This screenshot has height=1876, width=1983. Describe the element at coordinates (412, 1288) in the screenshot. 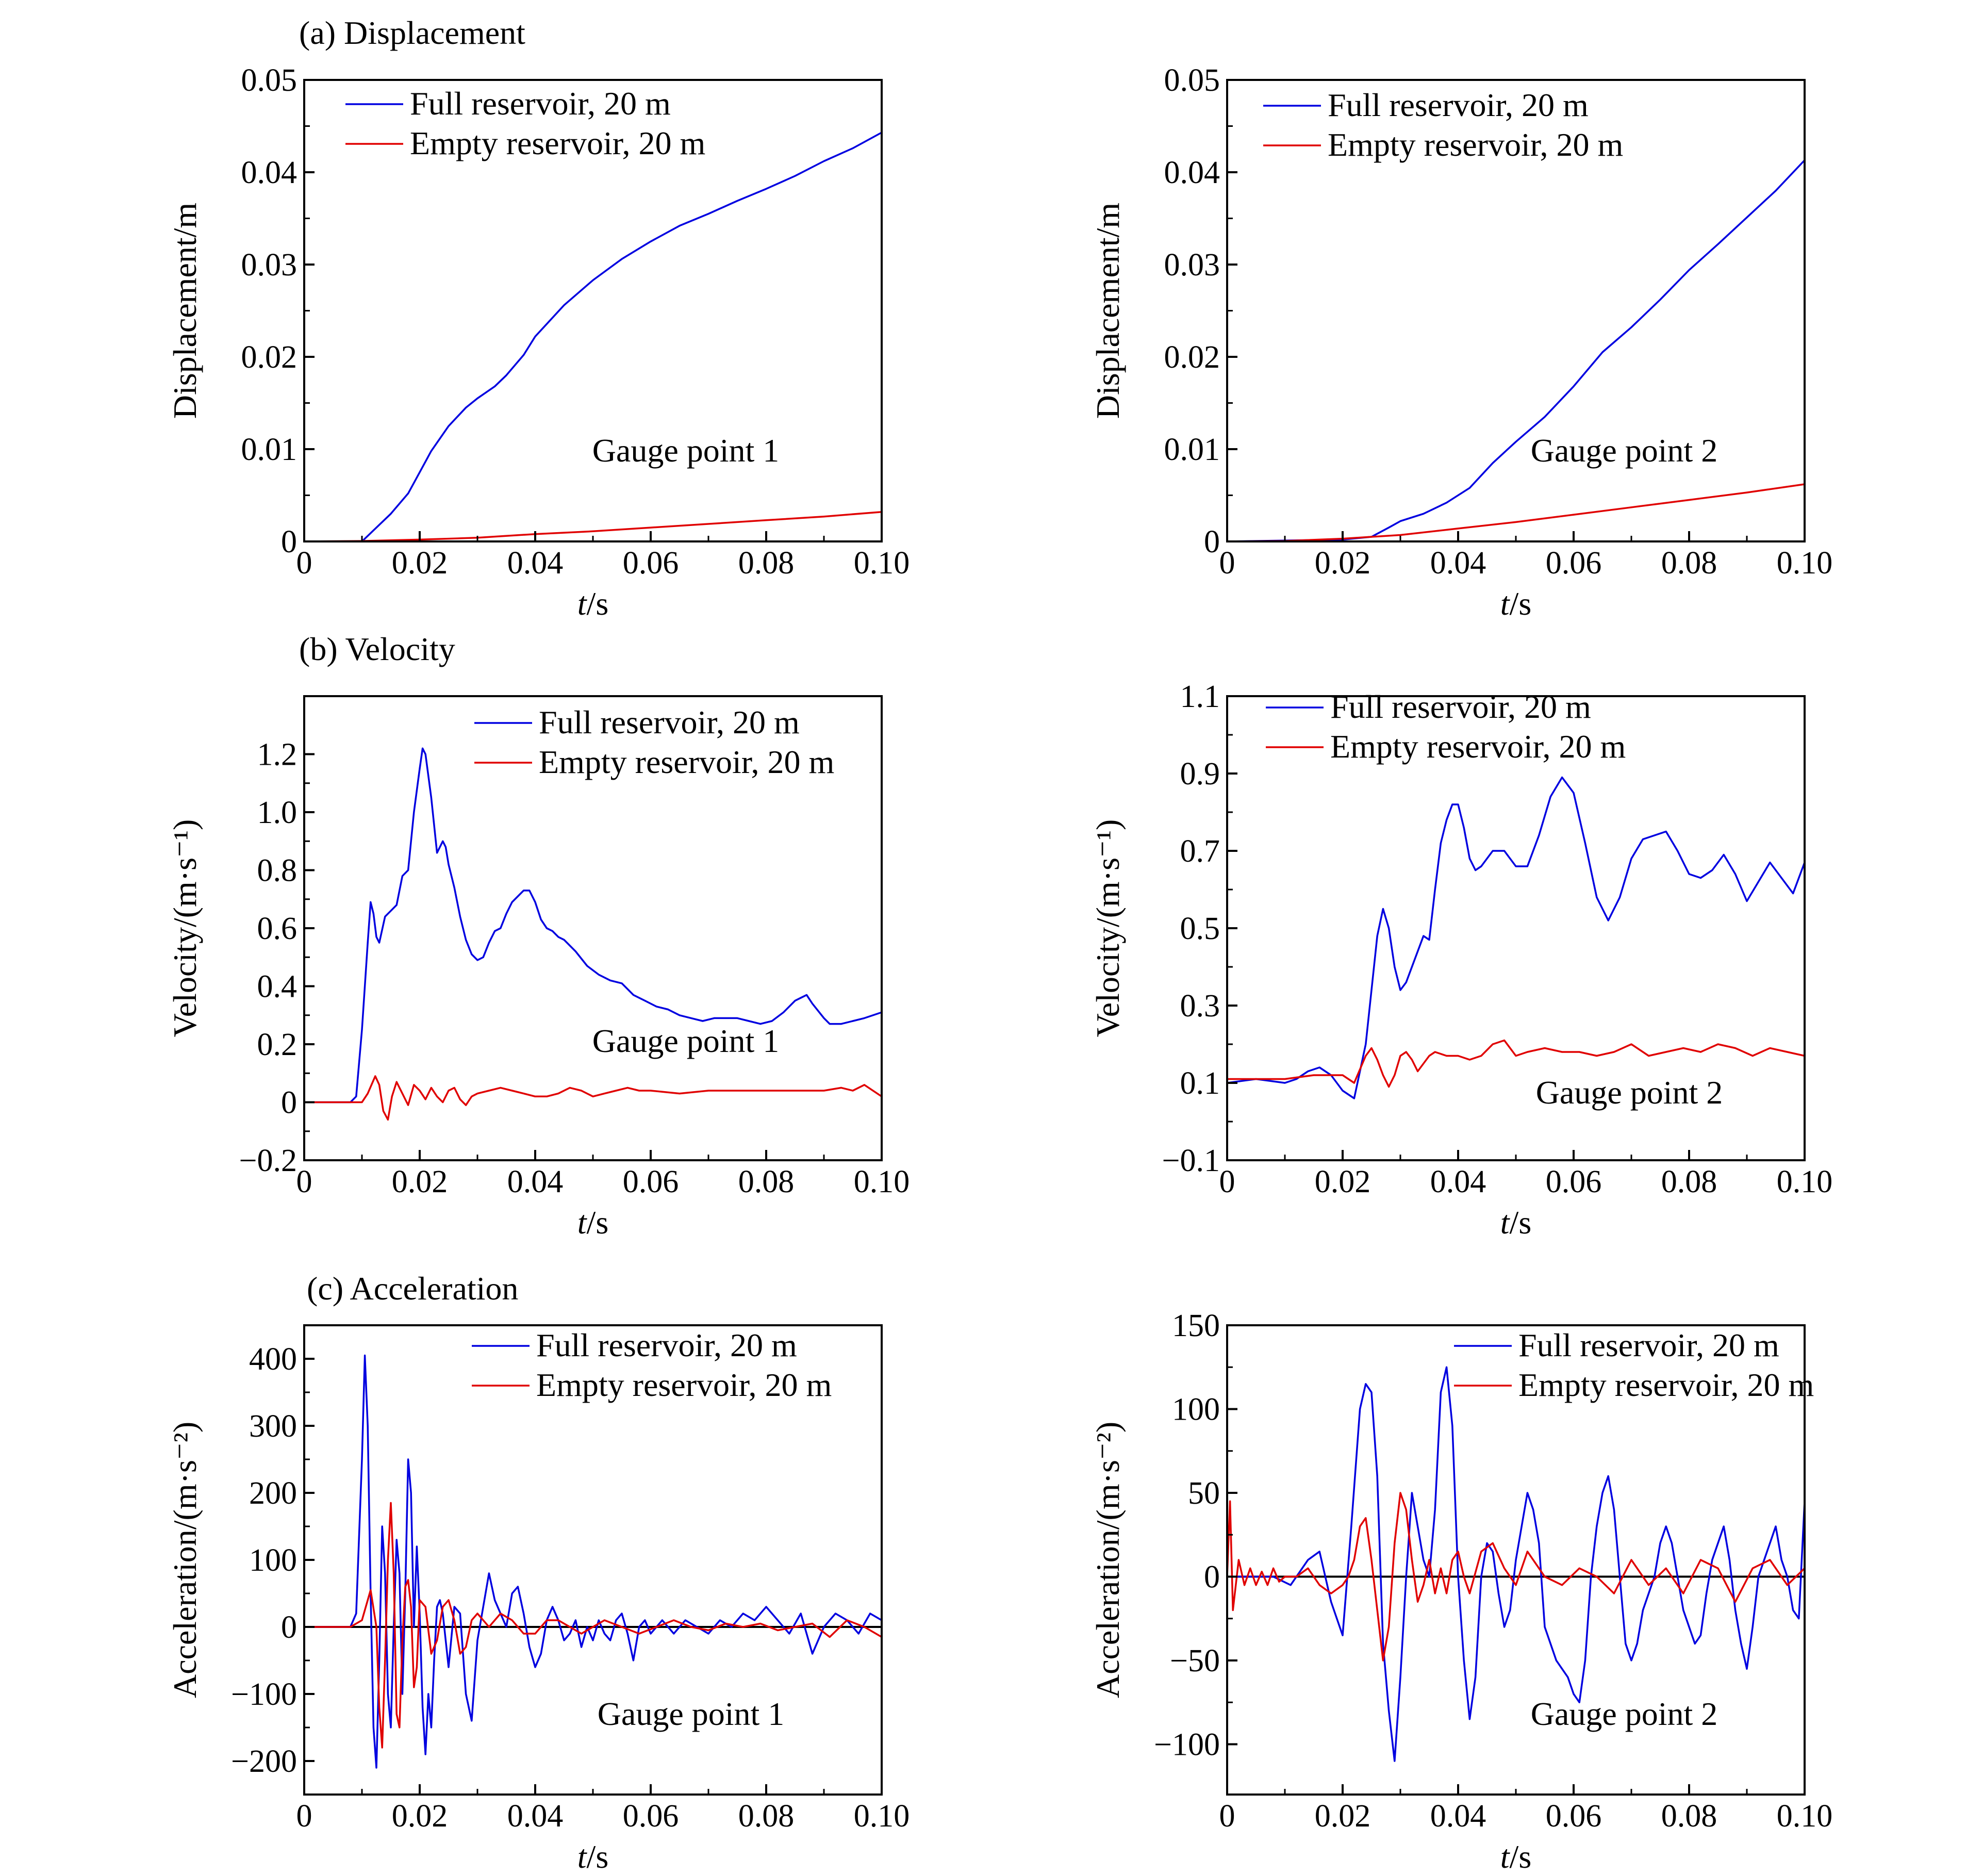

I see `chart-title: (c) Acceleration` at that location.